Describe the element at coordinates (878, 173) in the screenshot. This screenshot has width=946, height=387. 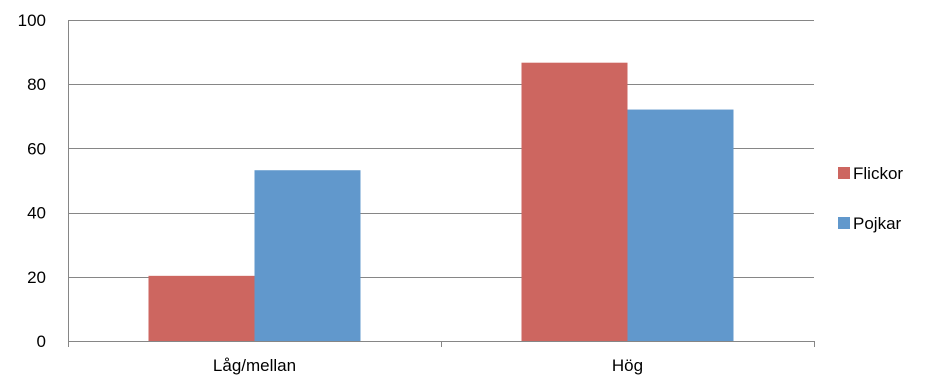
I see `legend-label-flickor: Flickor` at that location.